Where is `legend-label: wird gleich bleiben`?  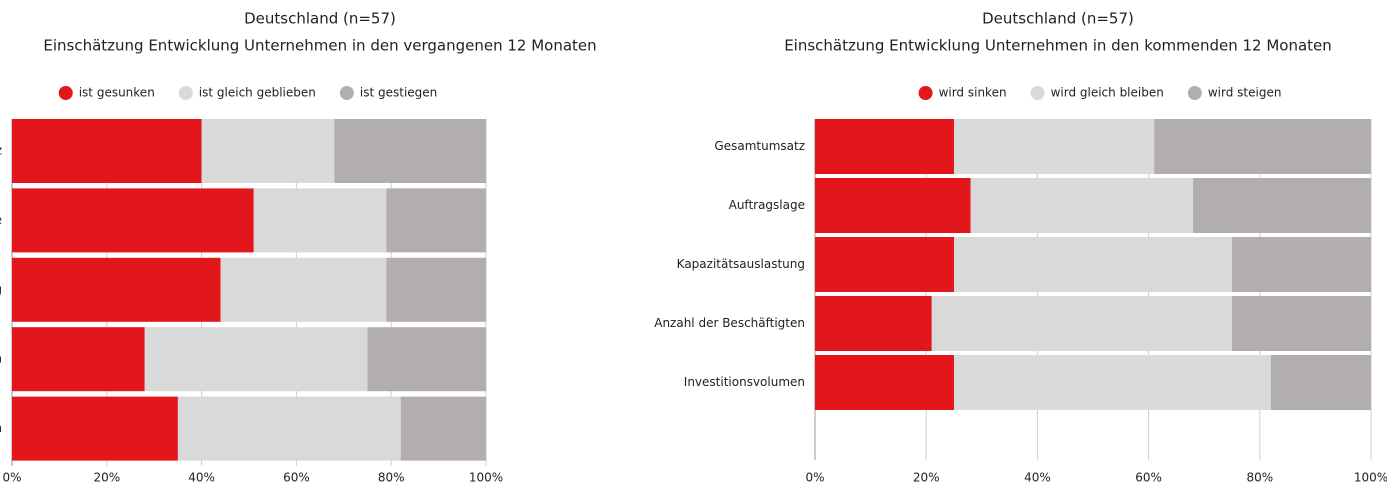 legend-label: wird gleich bleiben is located at coordinates (1107, 93).